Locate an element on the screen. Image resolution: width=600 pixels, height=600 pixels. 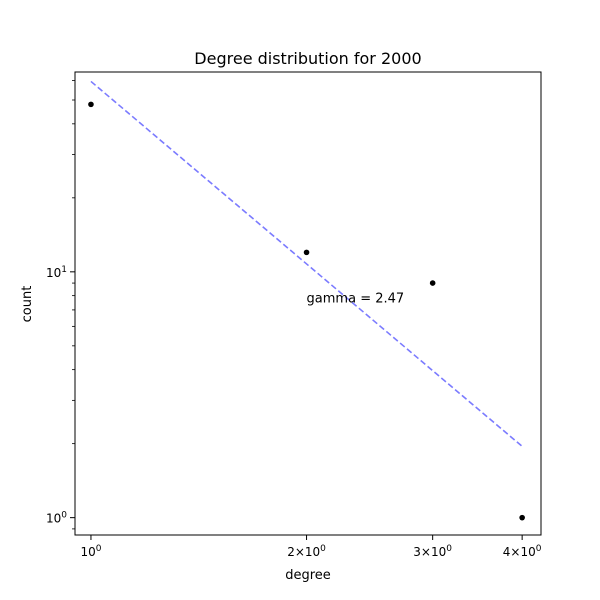
x-tick-label-2: 3×100 is located at coordinates (432, 551).